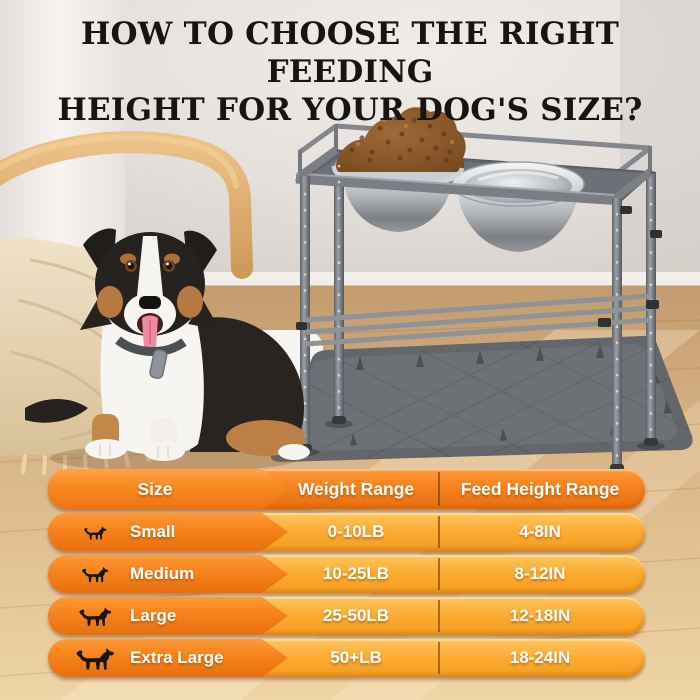 This screenshot has height=700, width=700. What do you see at coordinates (540, 531) in the screenshot?
I see `height-value: 4-8IN` at bounding box center [540, 531].